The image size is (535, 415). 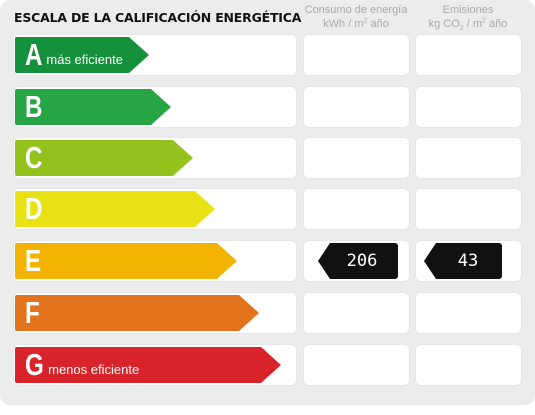 What do you see at coordinates (356, 10) in the screenshot?
I see `energy-header-line1: Consumo de energía` at bounding box center [356, 10].